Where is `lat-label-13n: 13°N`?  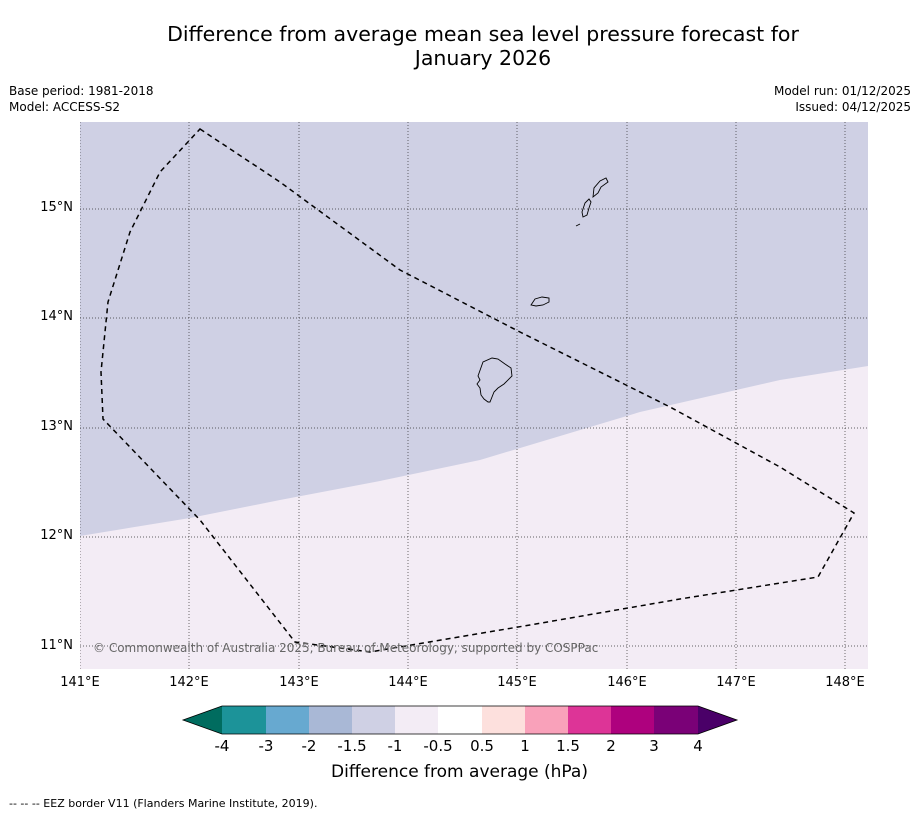
lat-label-13n: 13°N is located at coordinates (56, 426).